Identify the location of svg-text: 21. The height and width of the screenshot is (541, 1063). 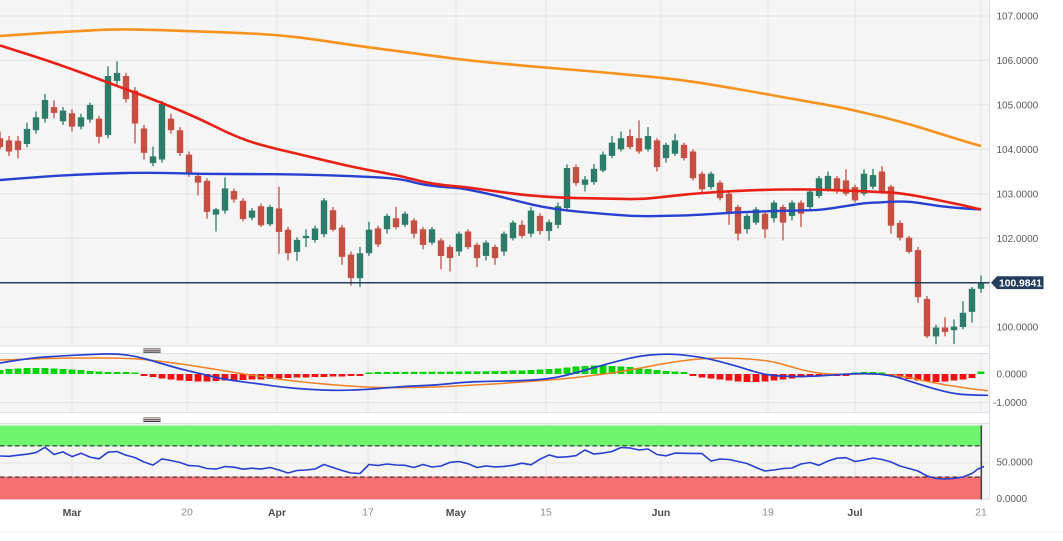
(981, 513).